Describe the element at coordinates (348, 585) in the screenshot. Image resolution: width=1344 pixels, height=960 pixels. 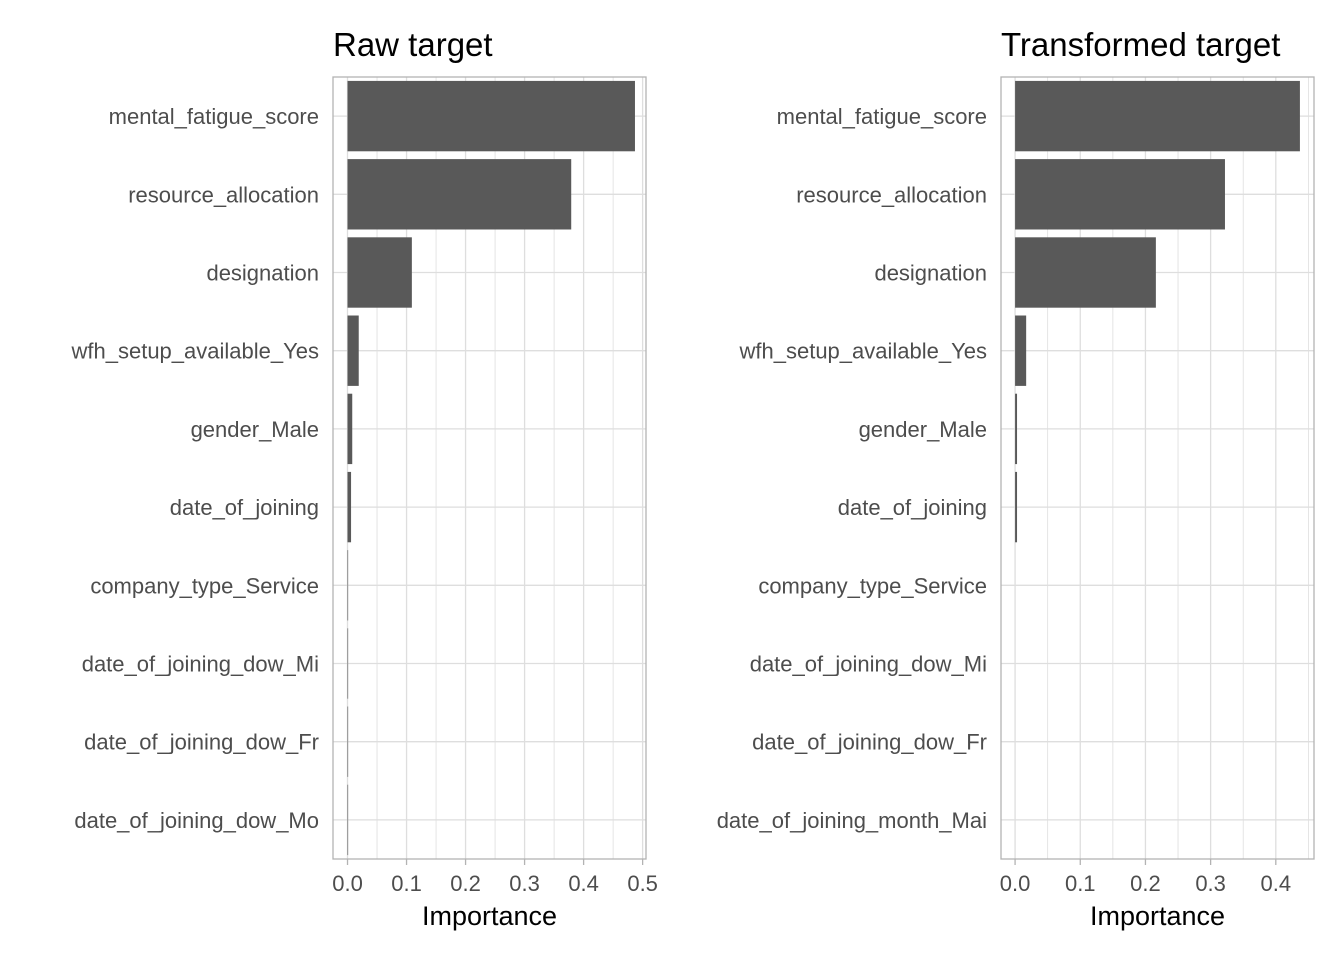
I see `bar-company_type_Service` at that location.